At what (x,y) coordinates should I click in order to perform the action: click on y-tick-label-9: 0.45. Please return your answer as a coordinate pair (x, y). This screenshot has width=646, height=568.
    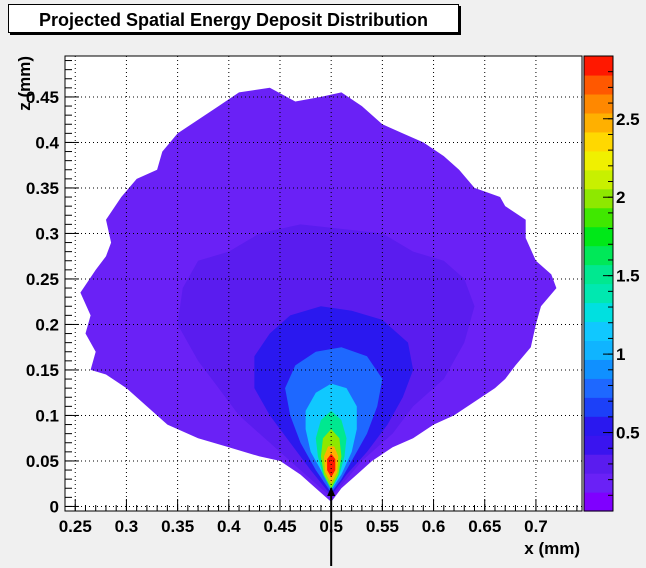
    Looking at the image, I should click on (42, 97).